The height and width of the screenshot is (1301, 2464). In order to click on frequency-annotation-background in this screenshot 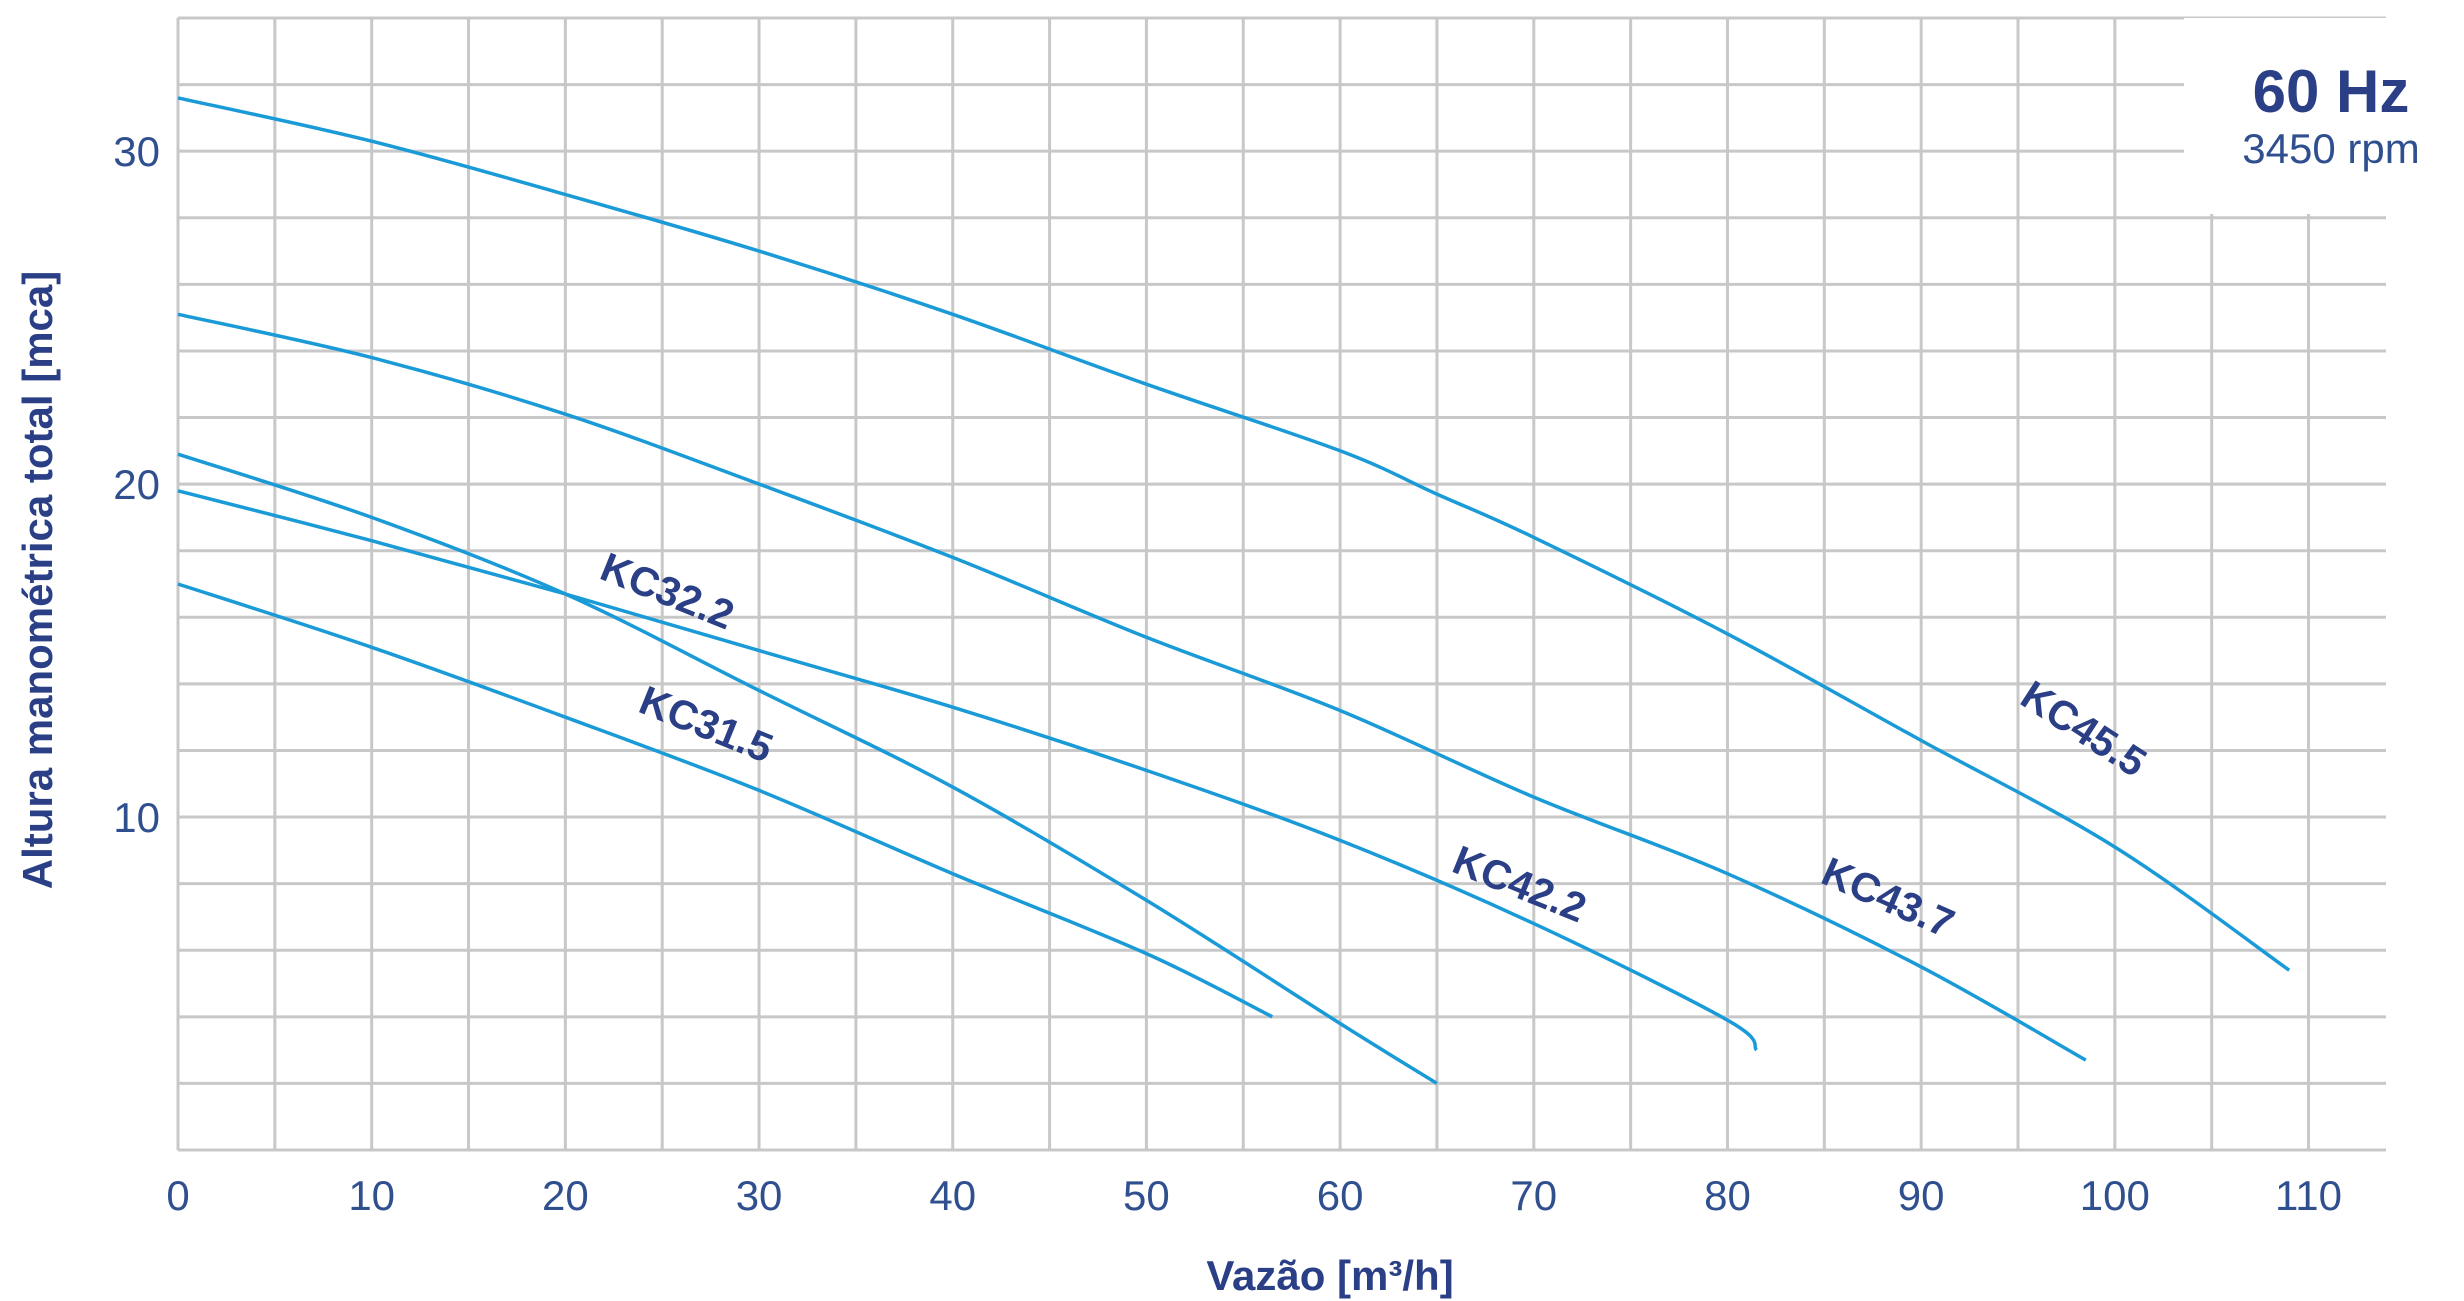, I will do `click(2320, 116)`.